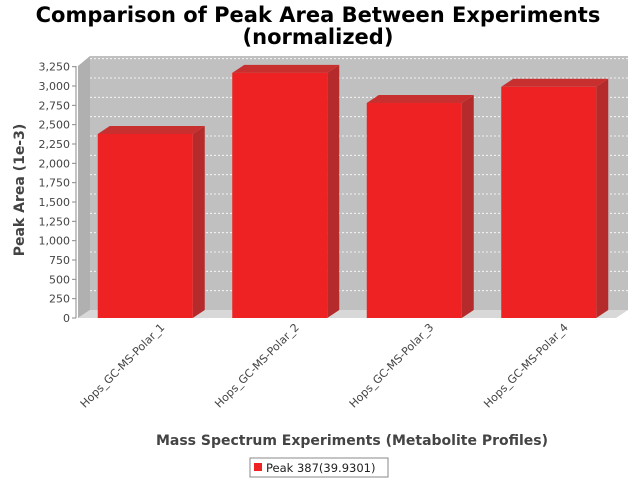 This screenshot has height=480, width=640. I want to click on y-tick-label: 1,750, so click(55, 183).